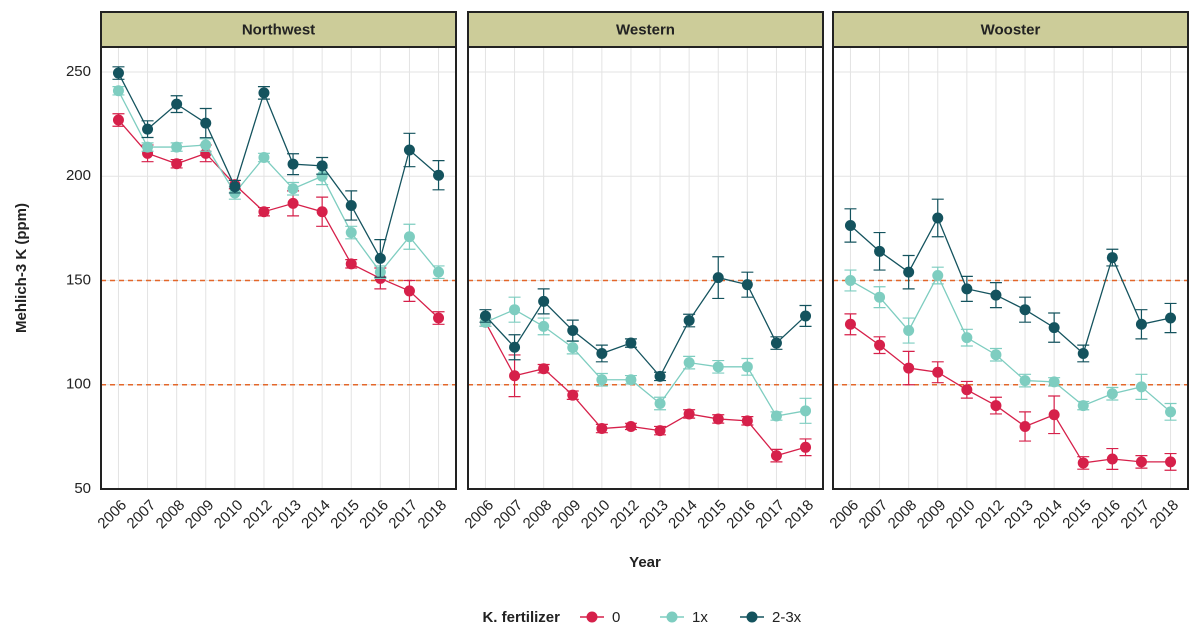 The image size is (1190, 629). I want to click on x-tick-label: 2008, so click(171, 515).